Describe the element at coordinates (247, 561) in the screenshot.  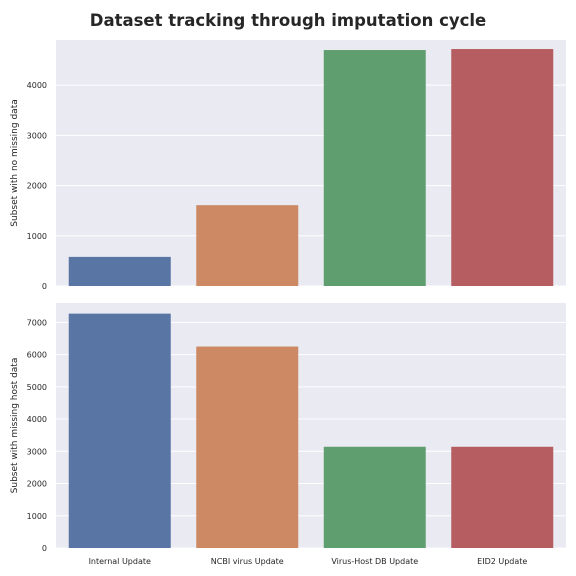
I see `x-tick-label: NCBI virus Update` at that location.